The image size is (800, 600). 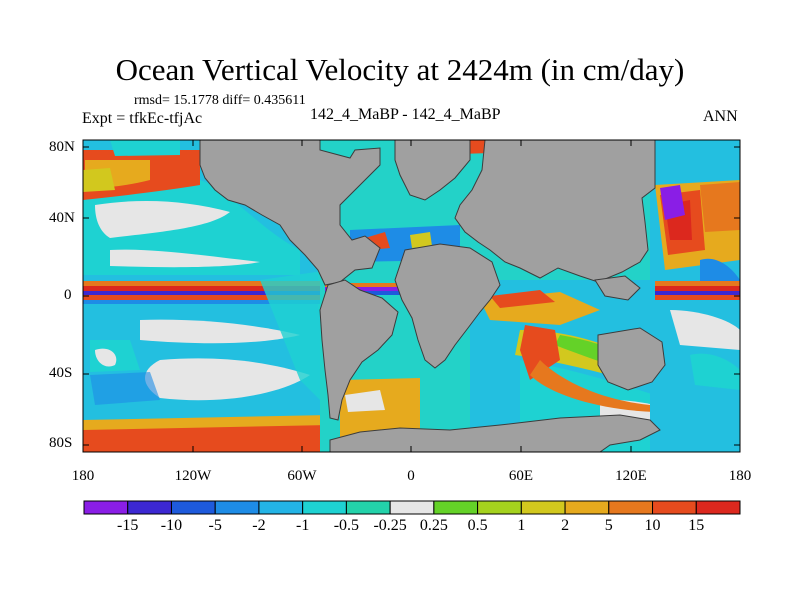 I want to click on case-names: 142_4_MaBP - 142_4_MaBP, so click(x=405, y=114).